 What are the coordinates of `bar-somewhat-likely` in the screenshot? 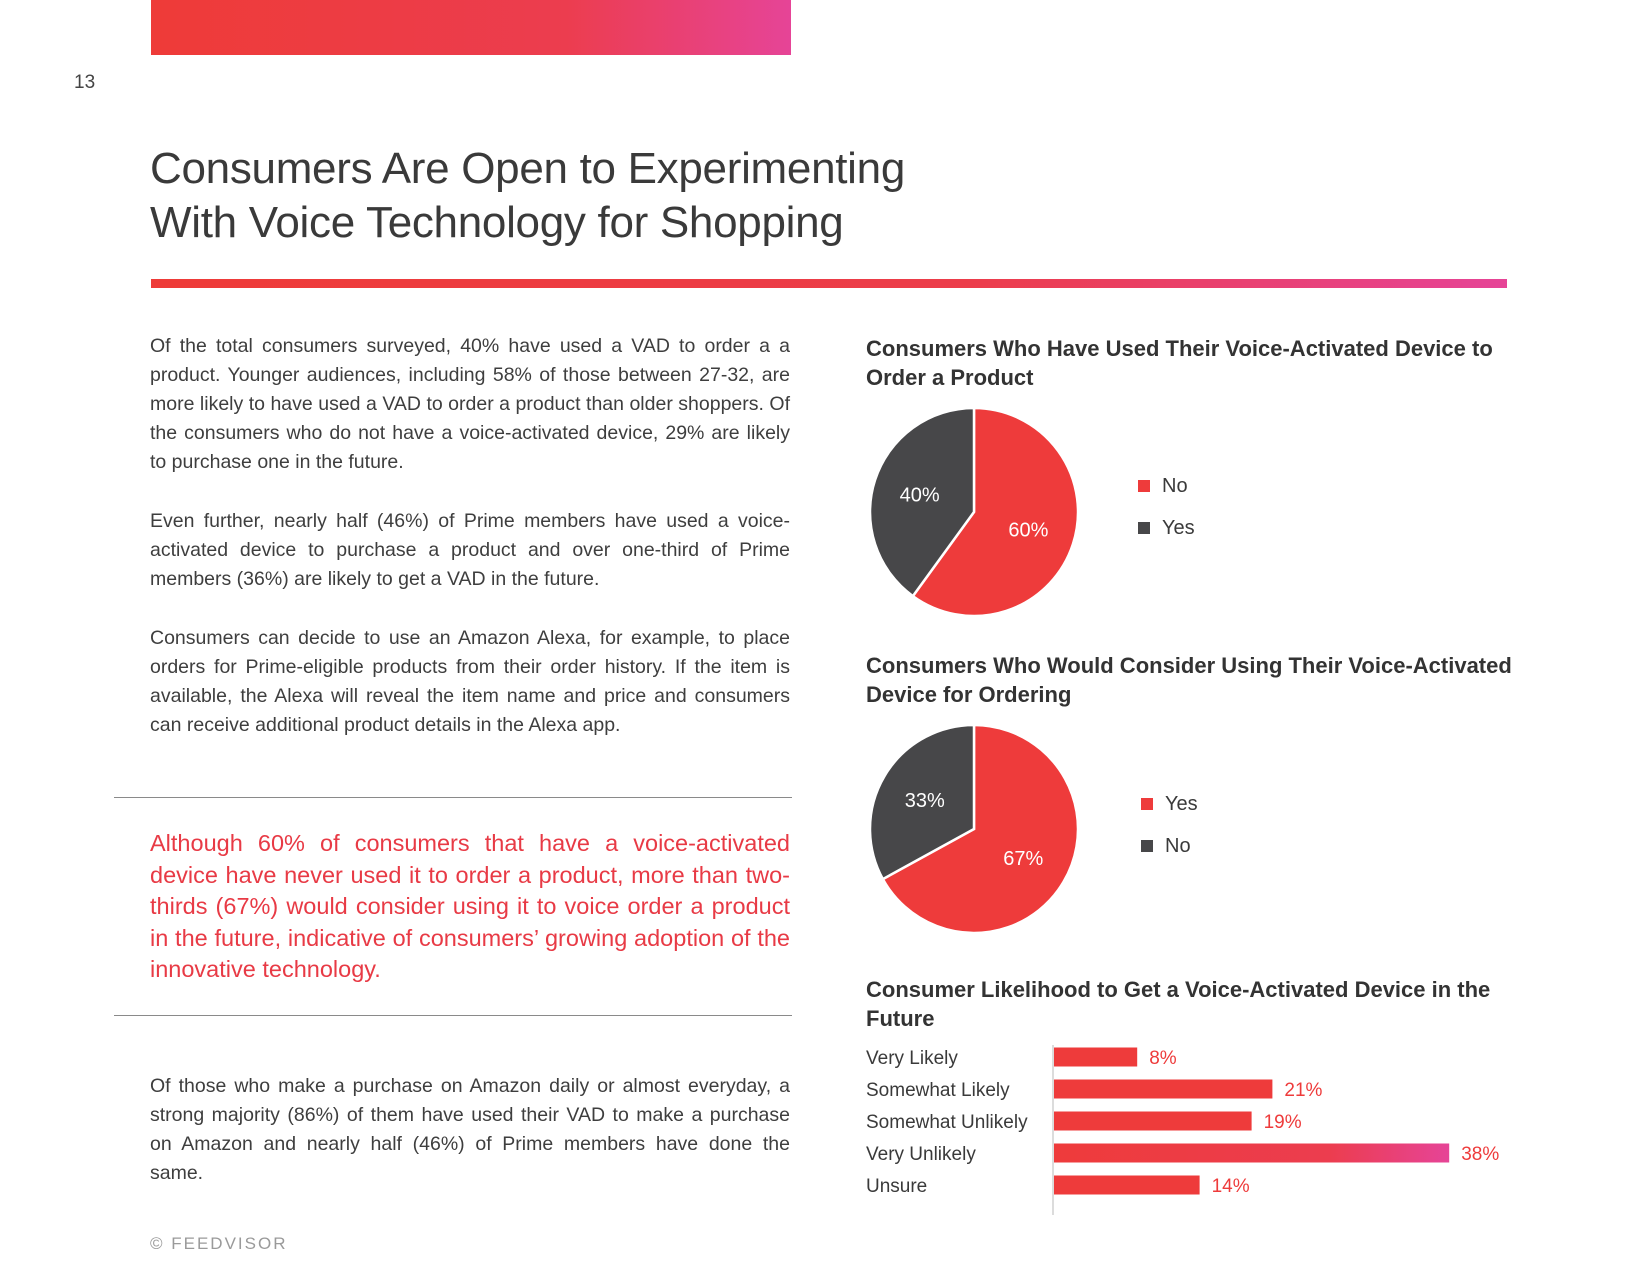 It's located at (1163, 1089).